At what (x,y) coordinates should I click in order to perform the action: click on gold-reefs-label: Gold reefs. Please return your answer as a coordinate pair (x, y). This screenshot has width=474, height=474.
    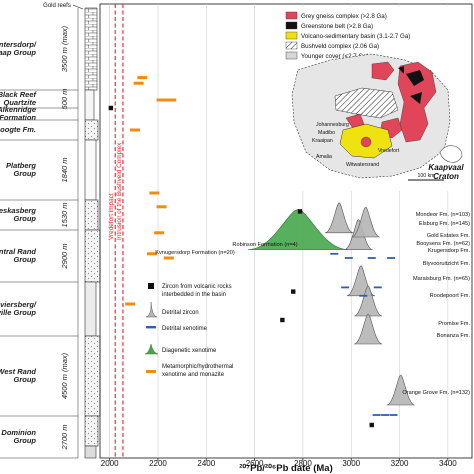
    Looking at the image, I should click on (57, 6).